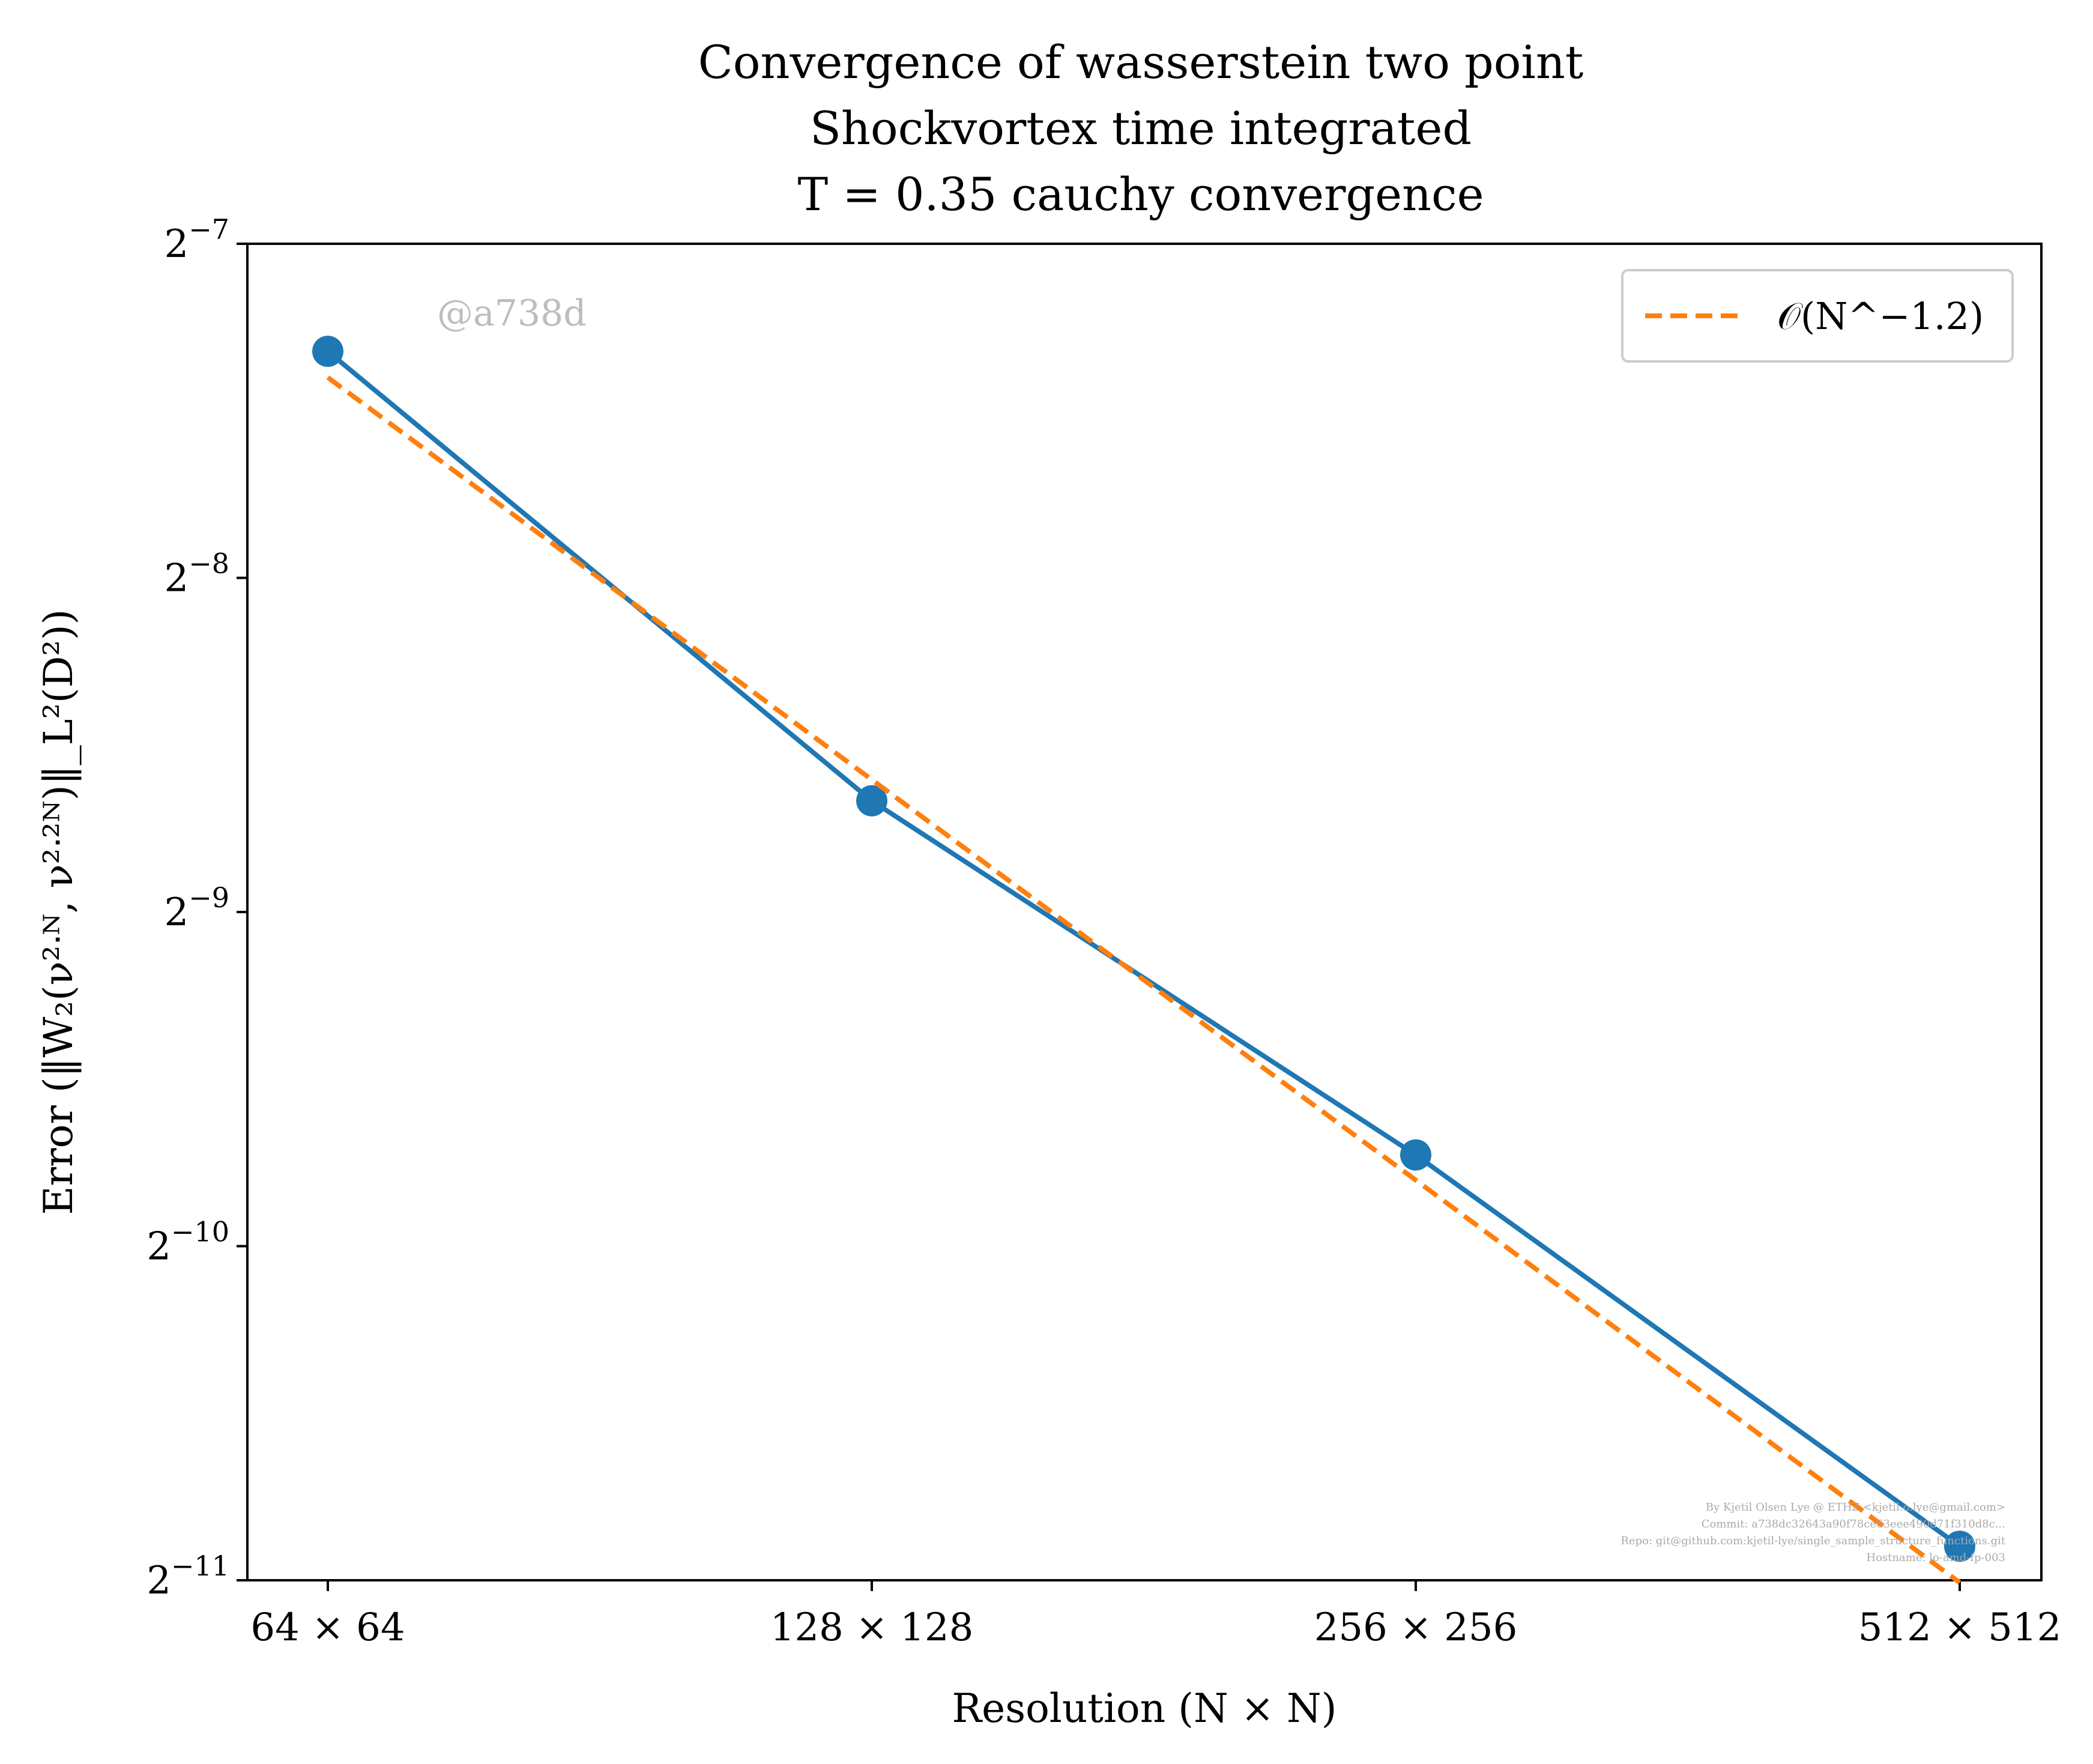 This screenshot has height=1764, width=2093. Describe the element at coordinates (328, 1627) in the screenshot. I see `x-tick-label: 64 × 64` at that location.